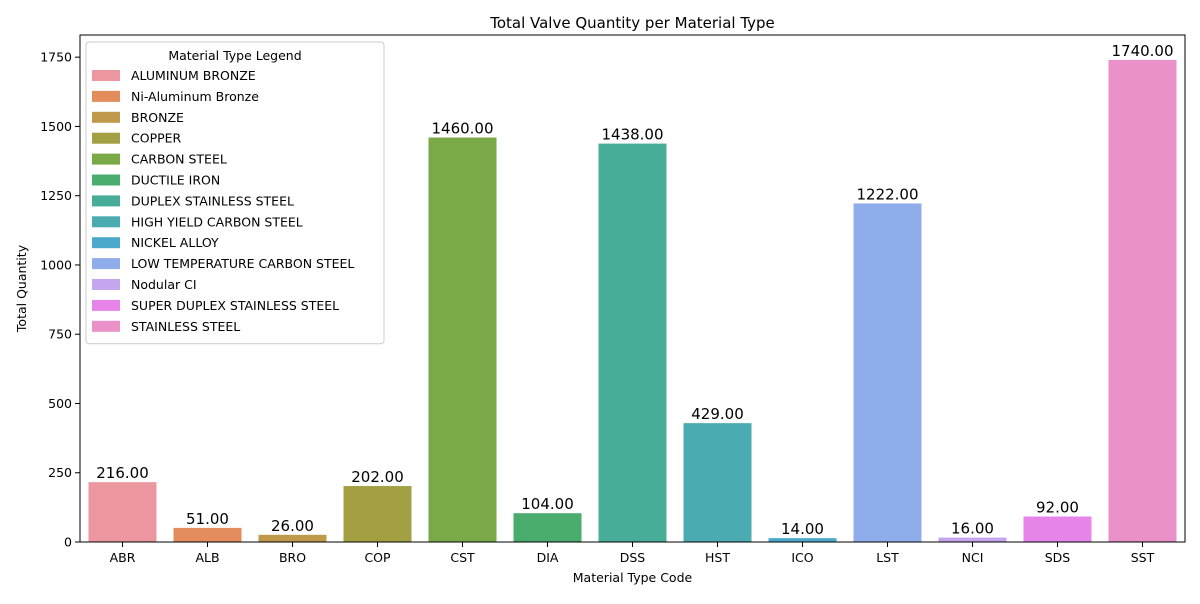 The image size is (1200, 604). What do you see at coordinates (1058, 557) in the screenshot?
I see `x-tick-label: SDS` at bounding box center [1058, 557].